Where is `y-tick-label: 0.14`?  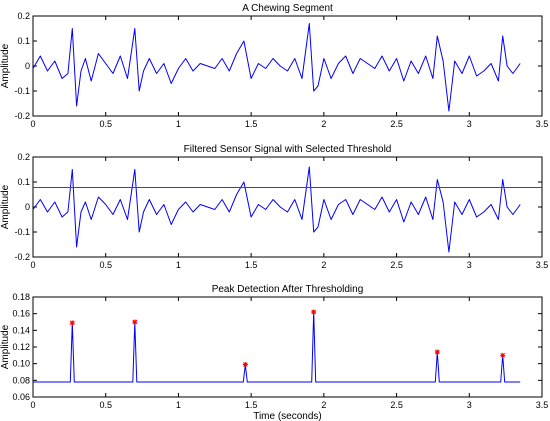 y-tick-label: 0.14 is located at coordinates (21, 330).